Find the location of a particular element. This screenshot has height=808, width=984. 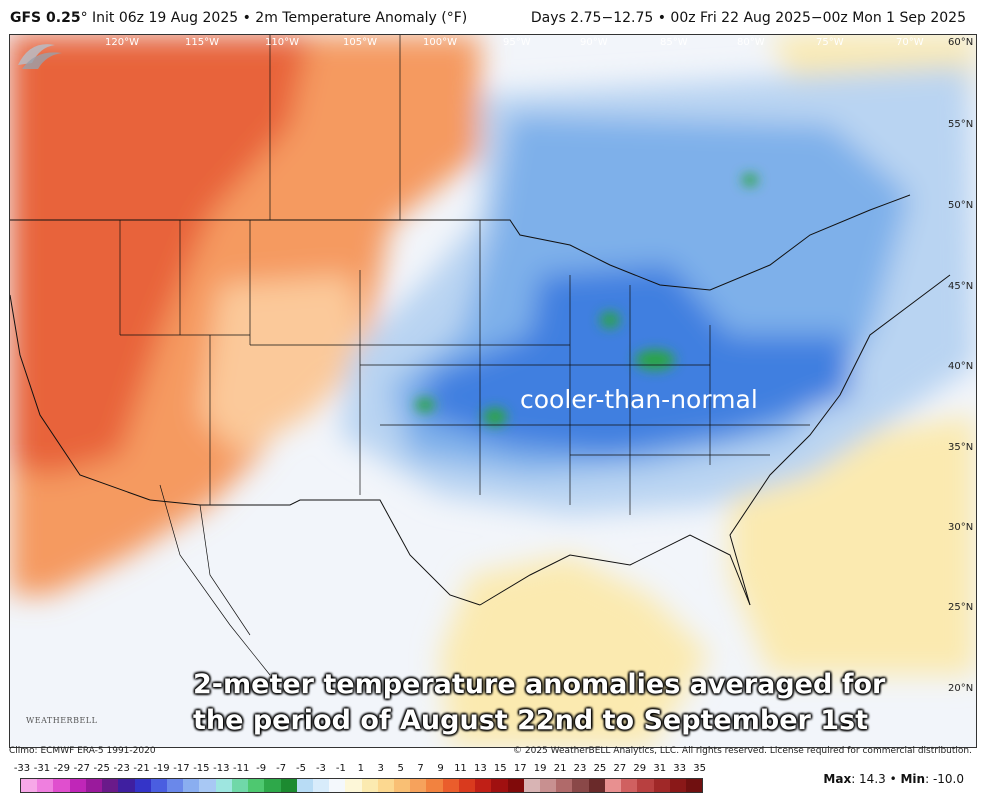

lon-label: 80°W is located at coordinates (751, 42).